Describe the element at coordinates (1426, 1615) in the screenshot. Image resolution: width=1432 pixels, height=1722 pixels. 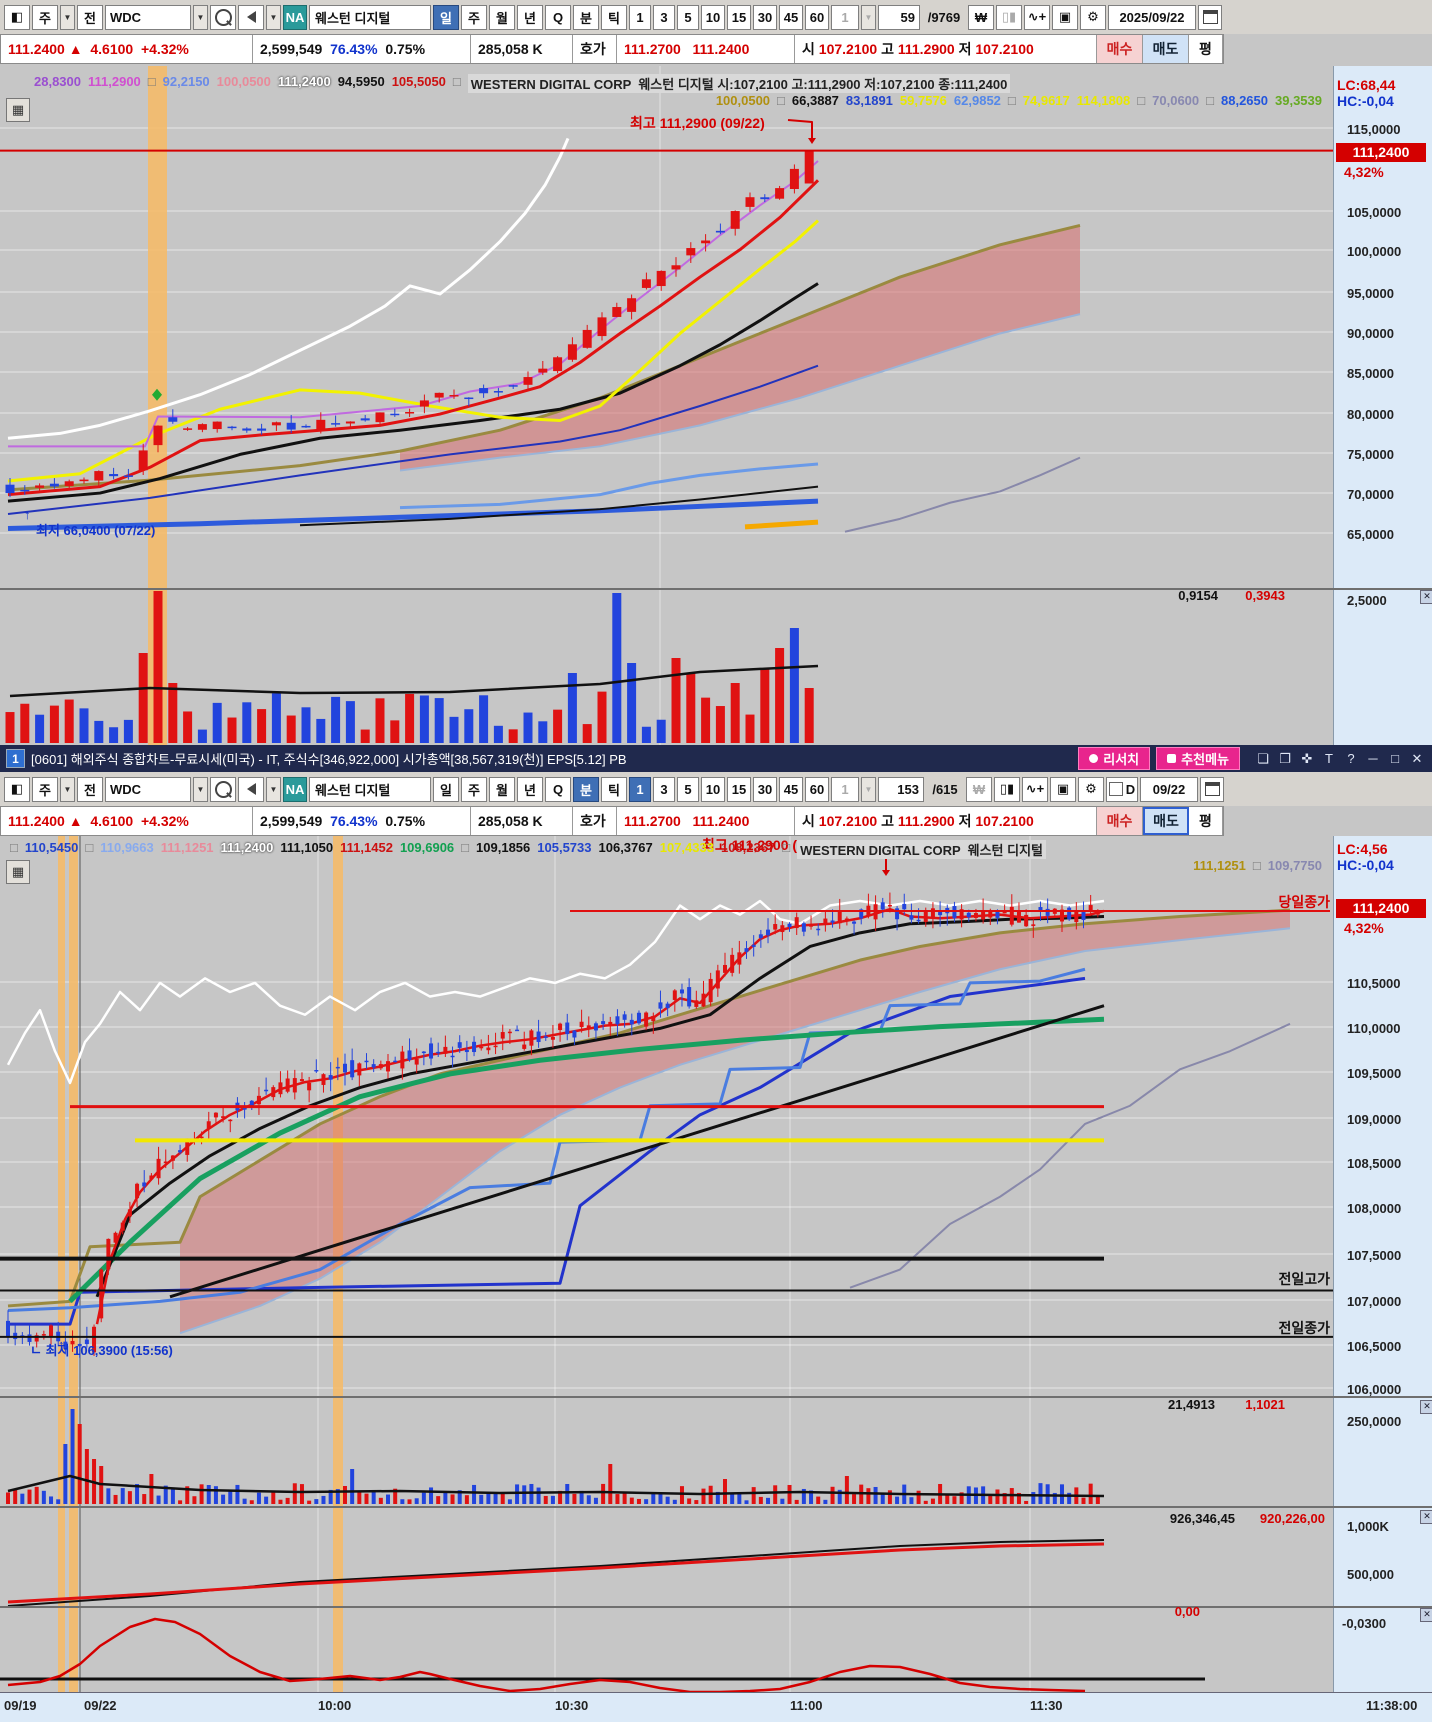
I see `chart2-indicator-pane-close-icon: ✕` at that location.